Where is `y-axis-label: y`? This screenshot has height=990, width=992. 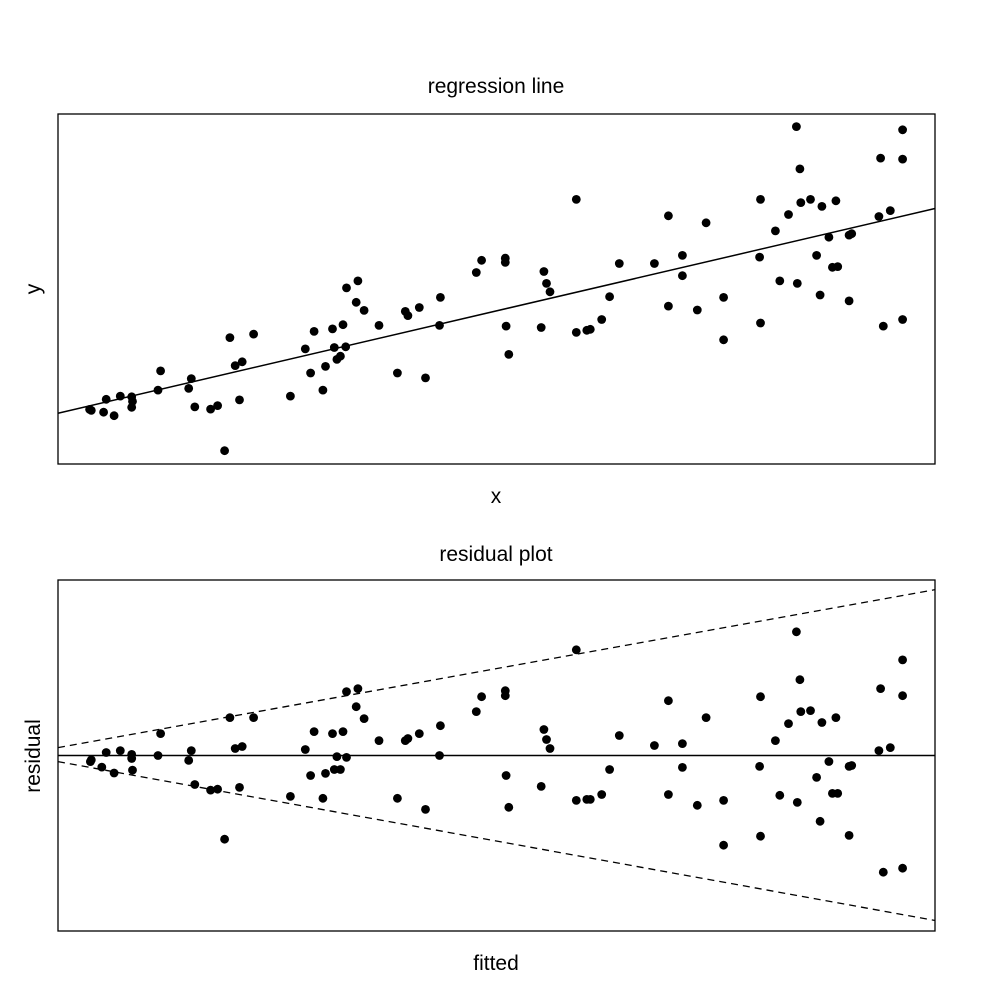
y-axis-label: y is located at coordinates (33, 288).